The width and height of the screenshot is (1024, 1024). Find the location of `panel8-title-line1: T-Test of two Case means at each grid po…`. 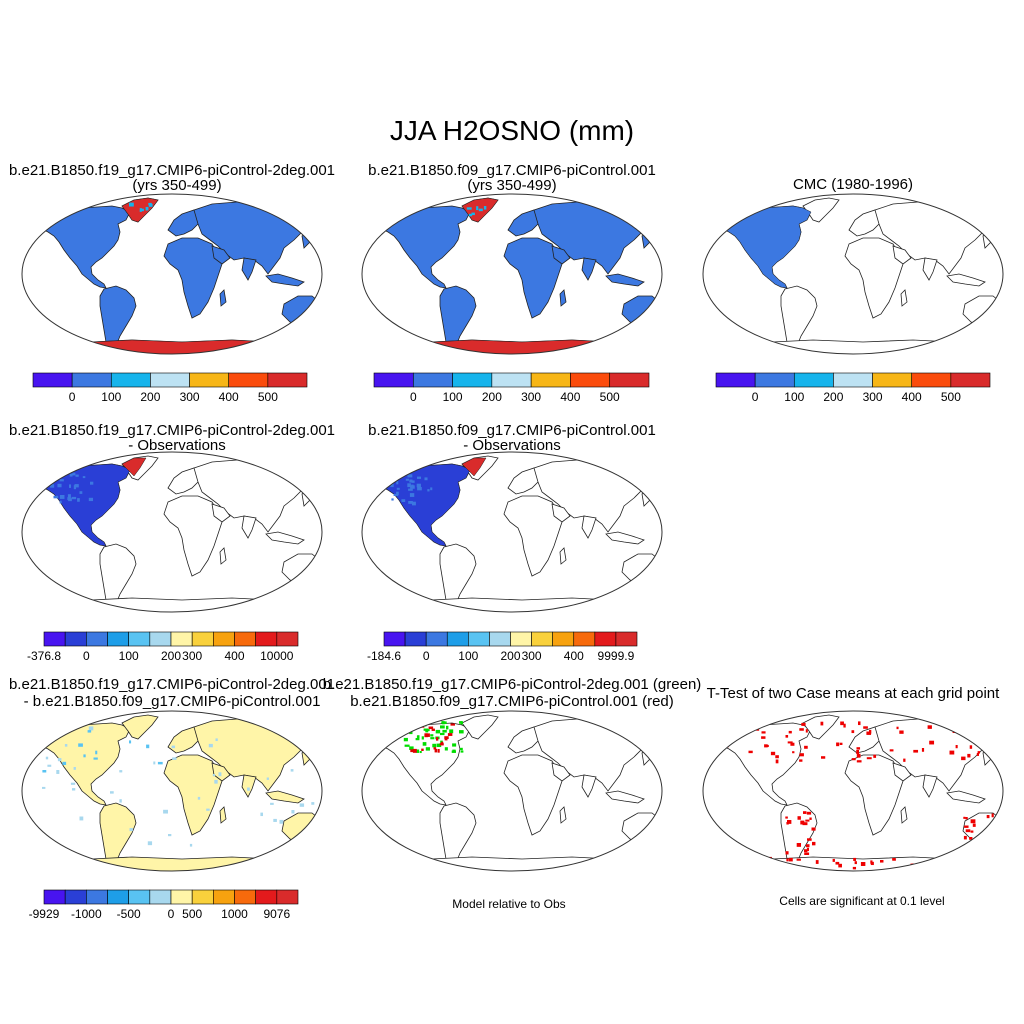

panel8-title-line1: T-Test of two Case means at each grid po… is located at coordinates (853, 693).